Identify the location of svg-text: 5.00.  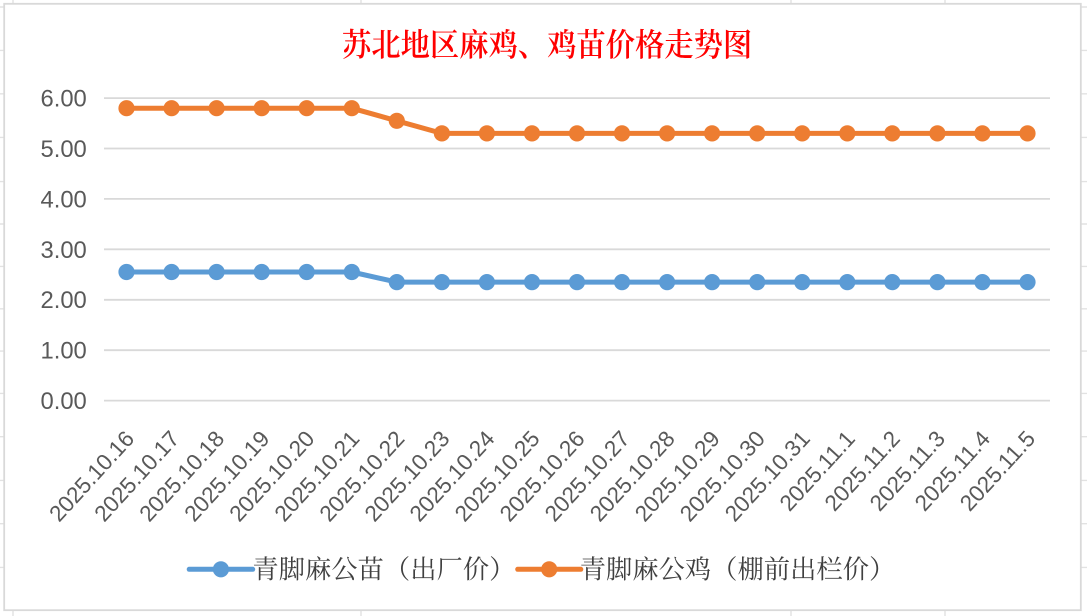
(63, 149).